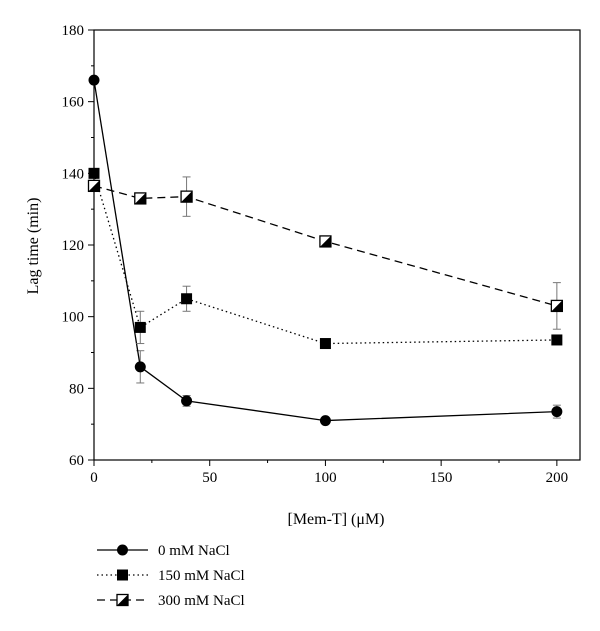 The width and height of the screenshot is (600, 631). I want to click on y-axis: 60 80 100 120 140 160 180, so click(78, 246).